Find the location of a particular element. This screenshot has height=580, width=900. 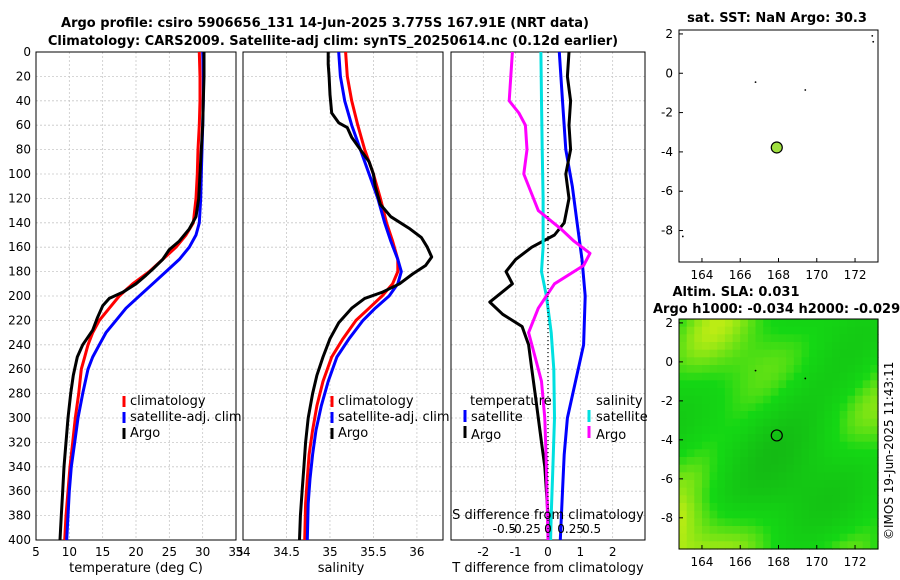

series-line-t-argo is located at coordinates (530, 296).